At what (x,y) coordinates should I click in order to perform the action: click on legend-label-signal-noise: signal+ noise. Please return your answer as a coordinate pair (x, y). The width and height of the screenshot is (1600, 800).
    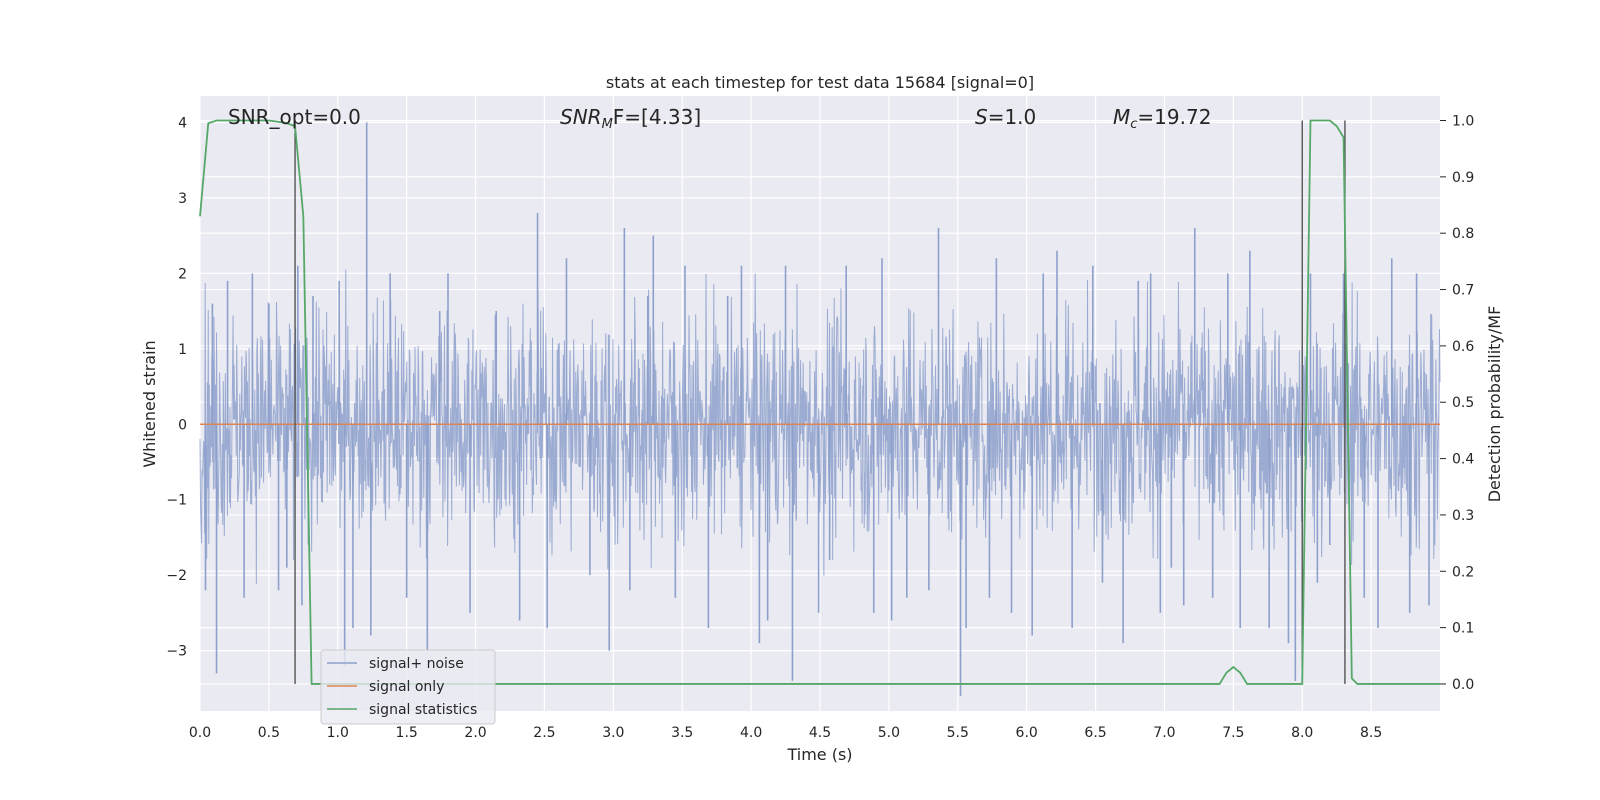
    Looking at the image, I should click on (416, 664).